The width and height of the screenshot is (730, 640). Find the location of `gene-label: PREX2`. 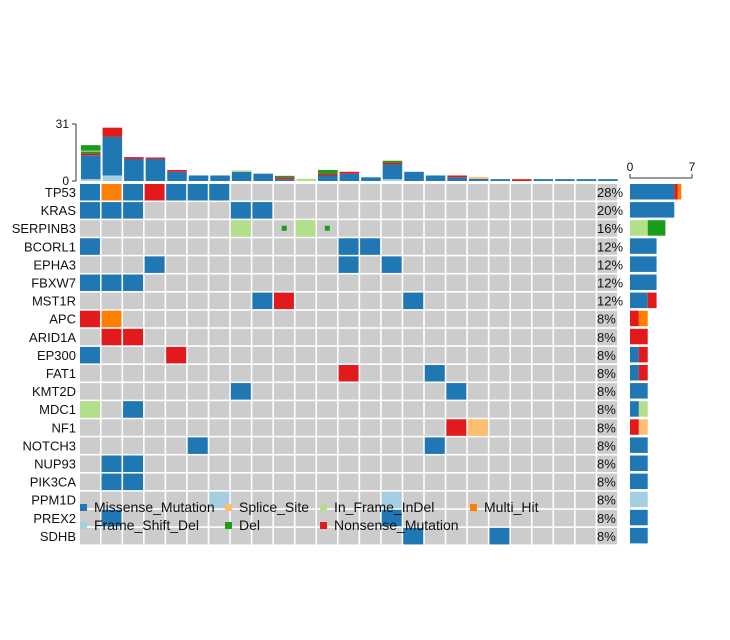

gene-label: PREX2 is located at coordinates (54, 518).